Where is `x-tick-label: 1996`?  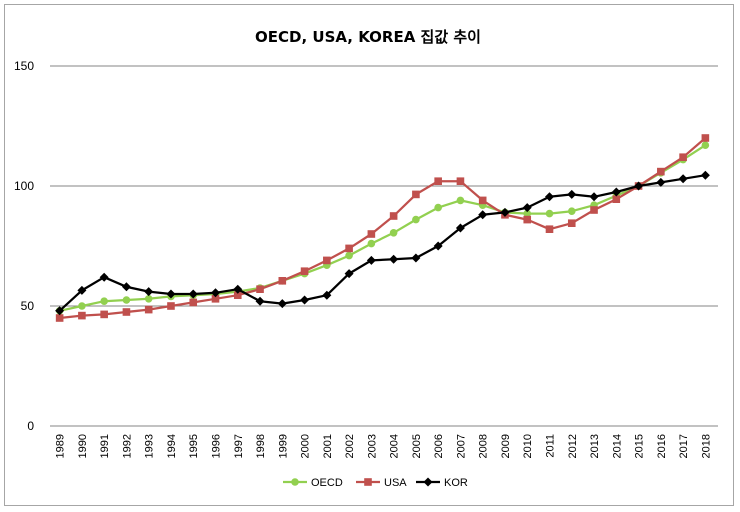
x-tick-label: 1996 is located at coordinates (217, 446).